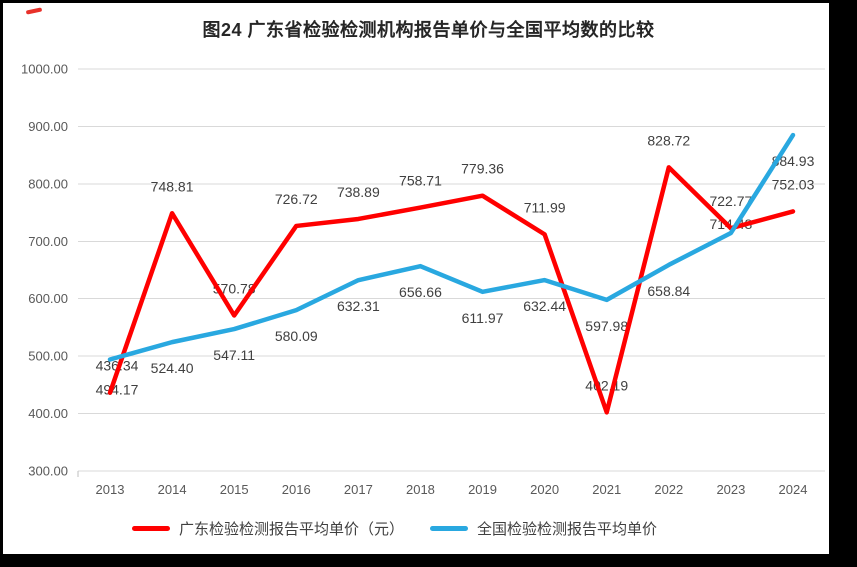 The height and width of the screenshot is (567, 857). Describe the element at coordinates (172, 368) in the screenshot. I see `data-label: 524.40` at that location.